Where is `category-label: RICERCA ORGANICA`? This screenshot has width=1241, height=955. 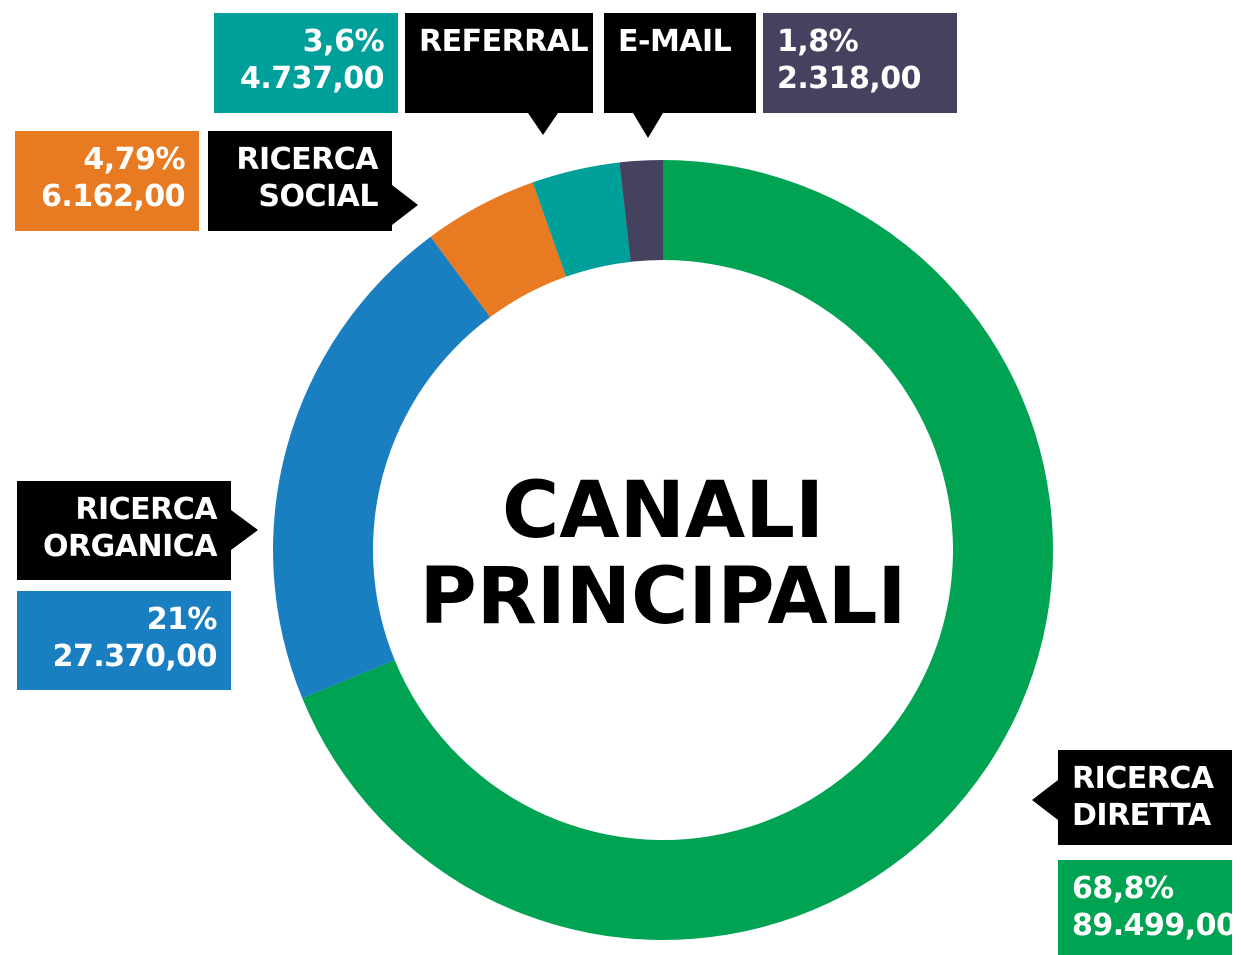 category-label: RICERCA ORGANICA is located at coordinates (130, 528).